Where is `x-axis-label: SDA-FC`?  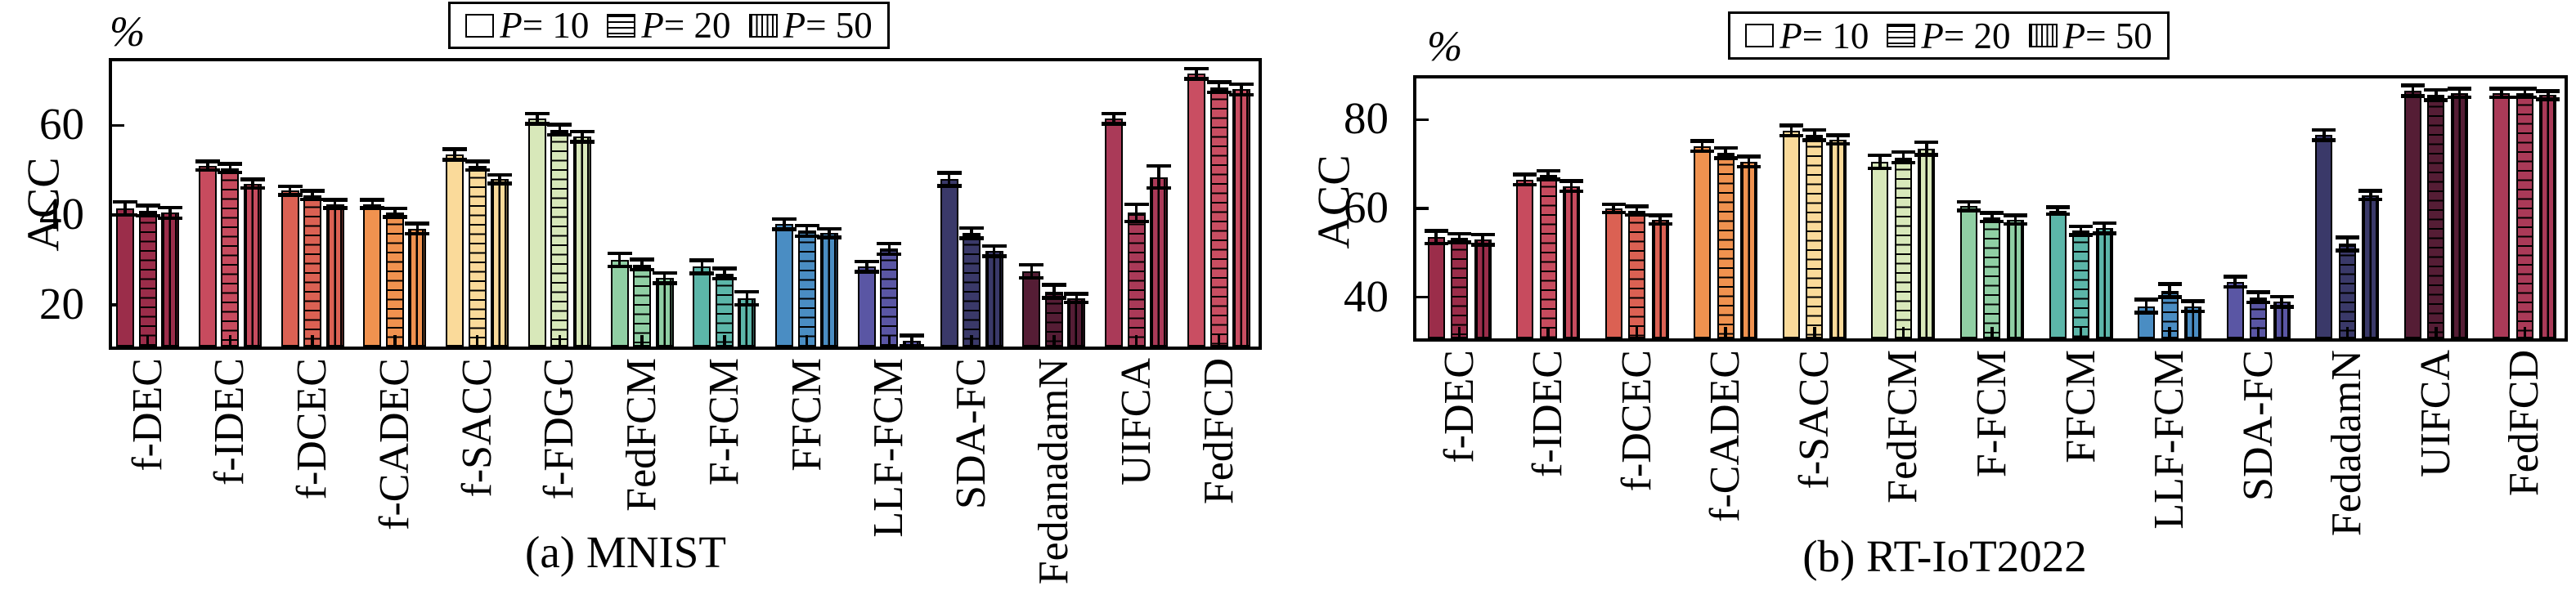 x-axis-label: SDA-FC is located at coordinates (2258, 425).